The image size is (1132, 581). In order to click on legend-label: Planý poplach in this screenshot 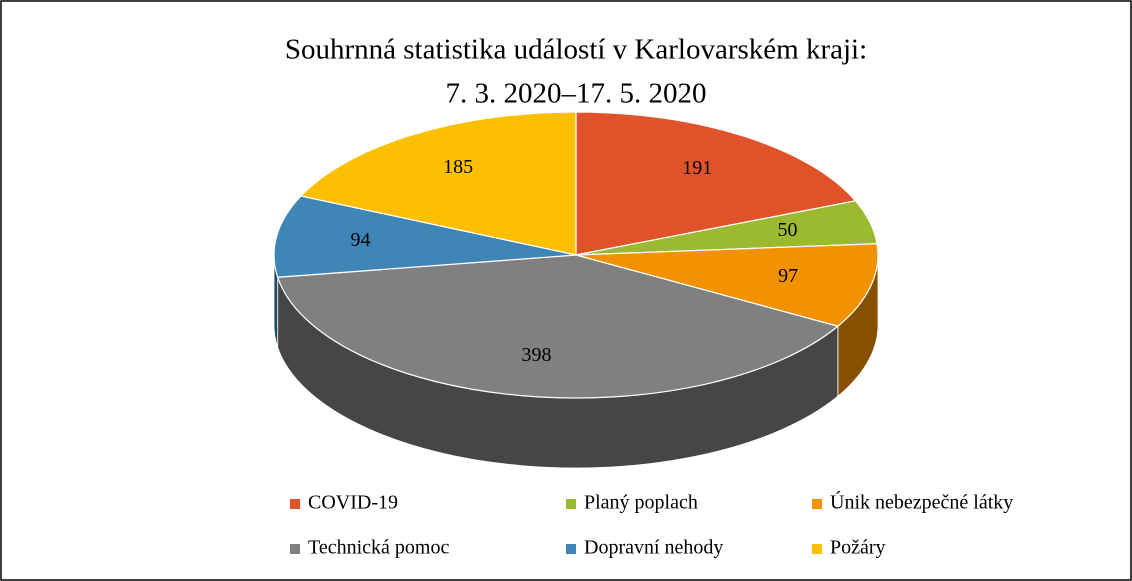, I will do `click(641, 503)`.